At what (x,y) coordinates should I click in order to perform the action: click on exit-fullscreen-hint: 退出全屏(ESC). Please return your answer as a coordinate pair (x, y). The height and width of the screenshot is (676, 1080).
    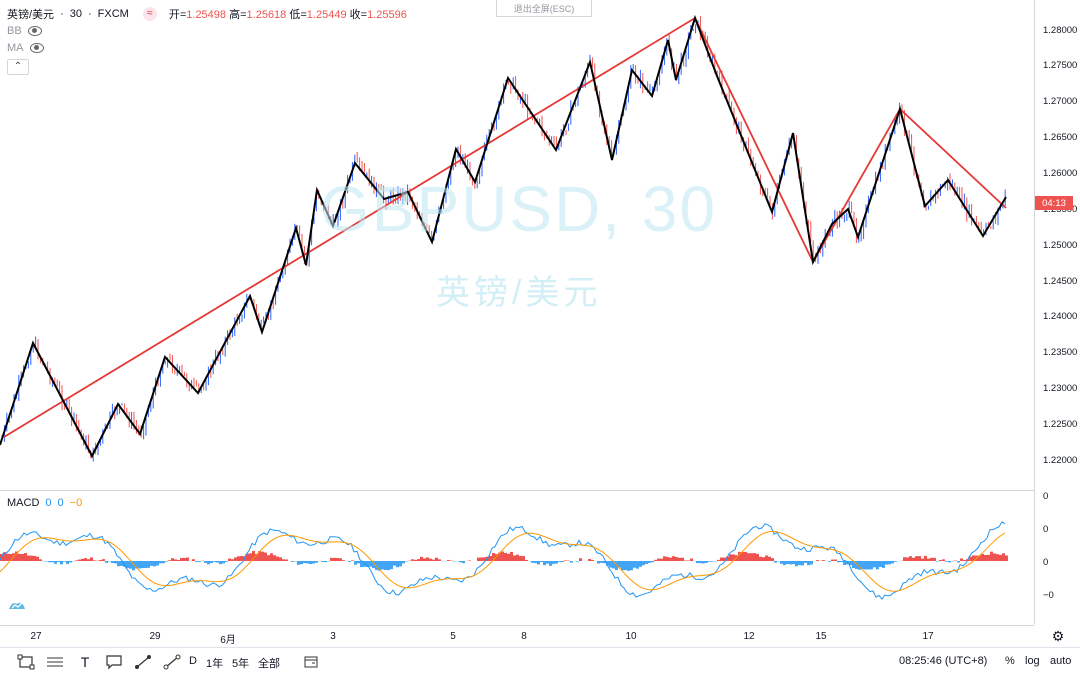
    Looking at the image, I should click on (544, 8).